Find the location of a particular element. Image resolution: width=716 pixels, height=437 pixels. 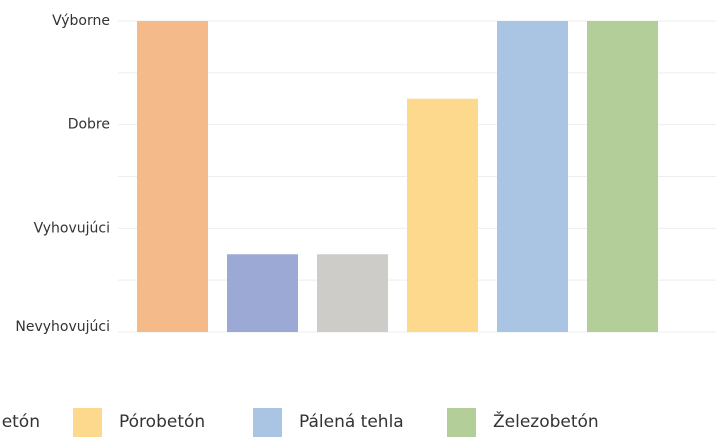

legend-label: Pórobetón is located at coordinates (162, 422).